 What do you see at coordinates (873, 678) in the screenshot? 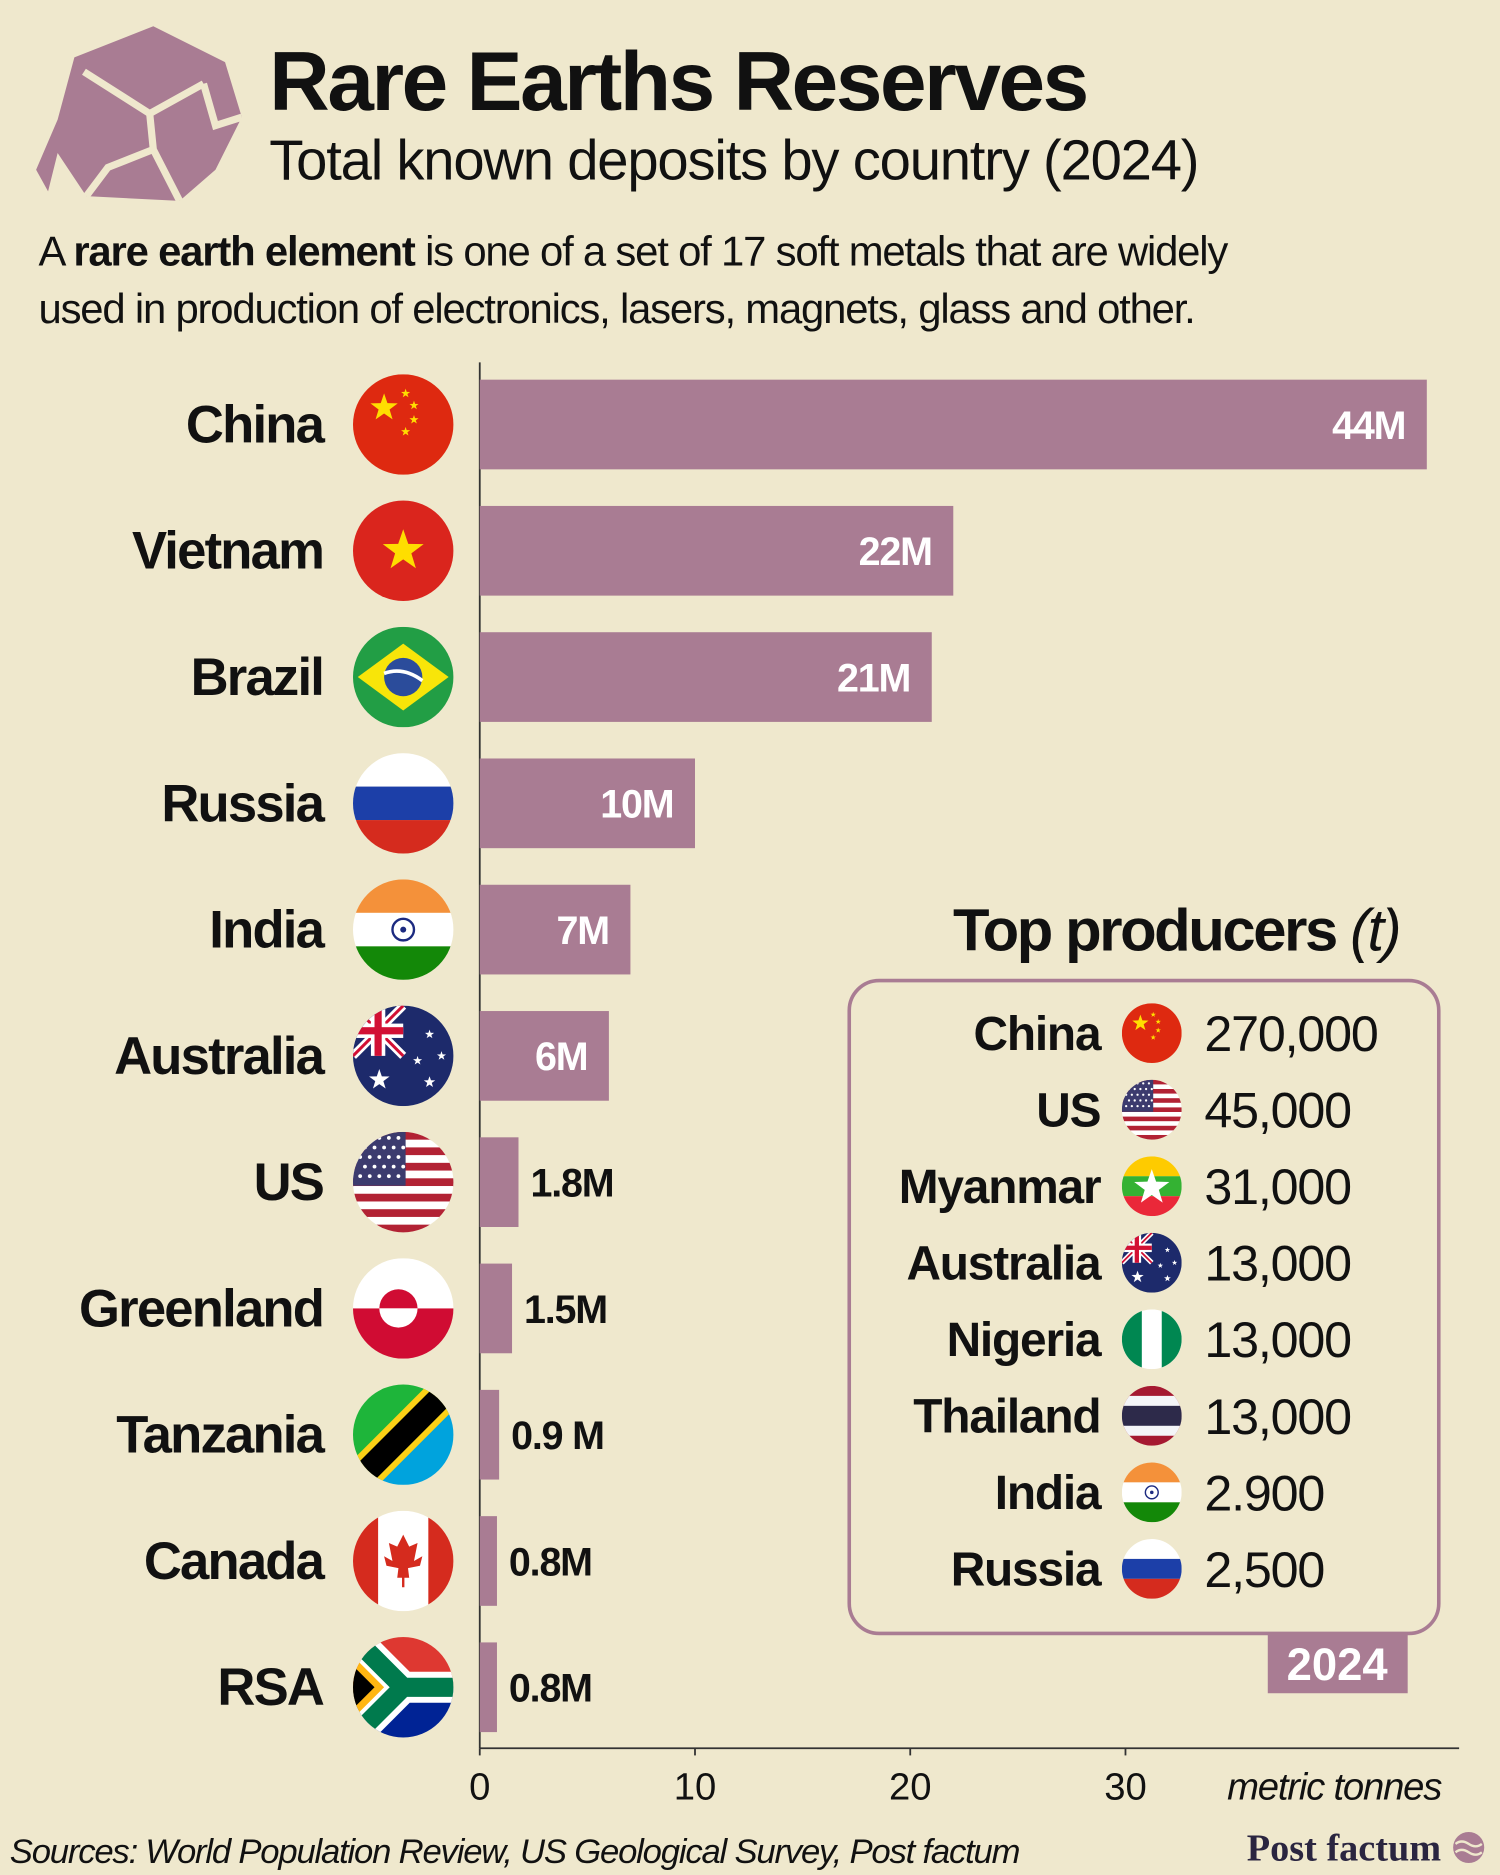
I see `value-label: 21M` at bounding box center [873, 678].